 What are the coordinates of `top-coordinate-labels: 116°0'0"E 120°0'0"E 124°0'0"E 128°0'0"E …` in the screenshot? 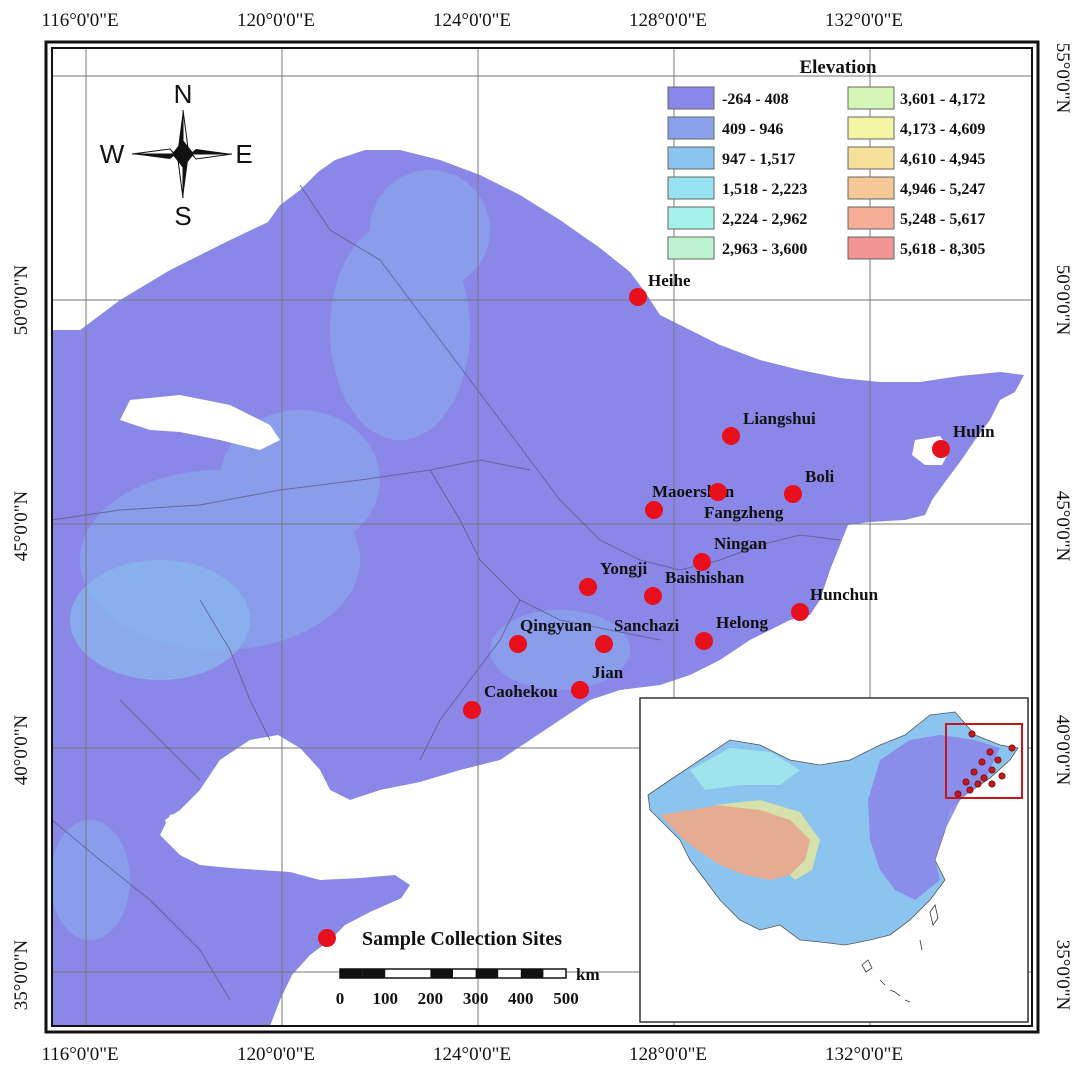 It's located at (472, 20).